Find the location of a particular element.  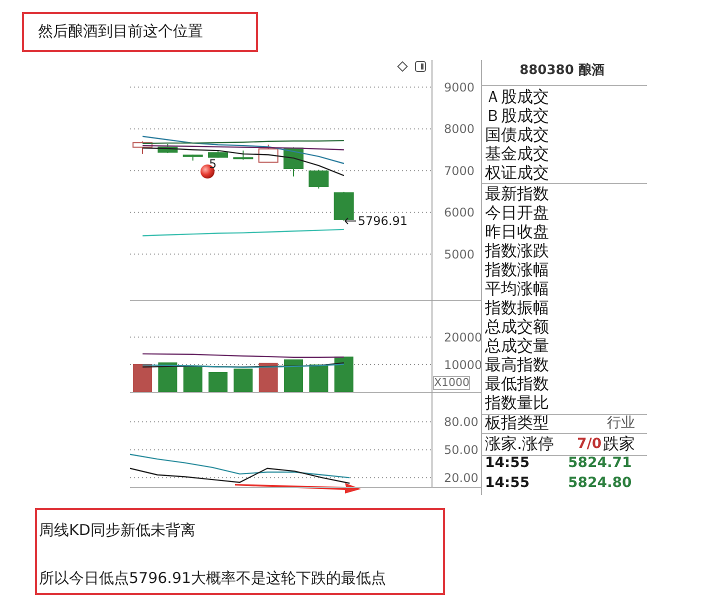

text: 7/0 is located at coordinates (589, 444).